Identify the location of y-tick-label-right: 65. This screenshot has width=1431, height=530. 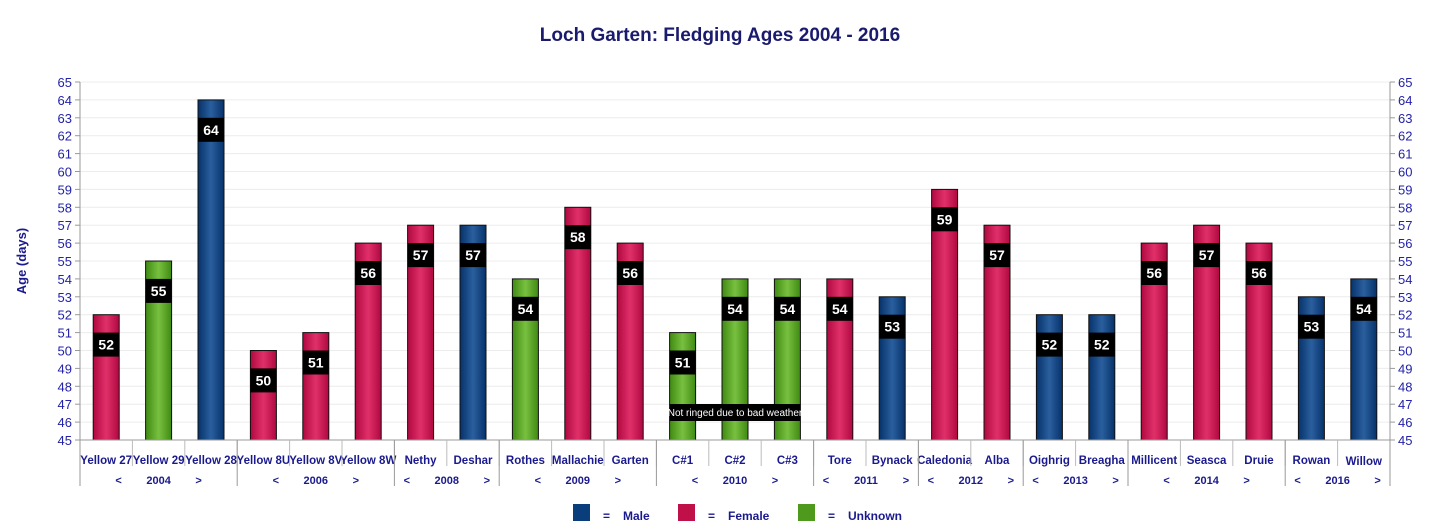
(1405, 82).